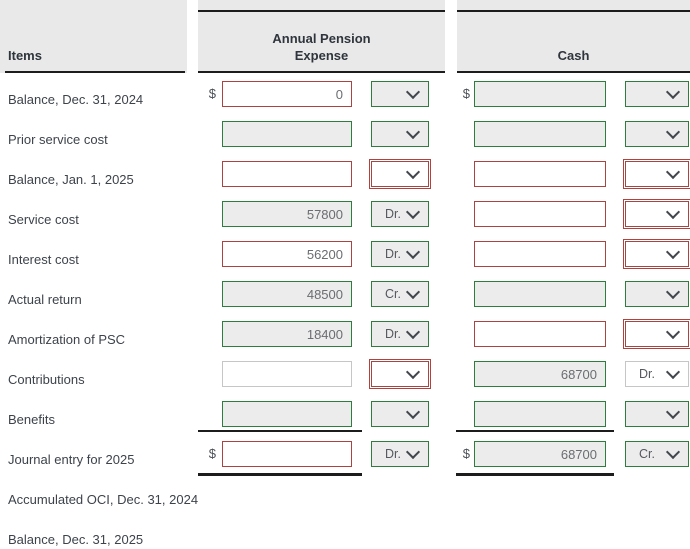 The image size is (690, 549). I want to click on row-label: Balance, Dec. 31, 2024, so click(76, 99).